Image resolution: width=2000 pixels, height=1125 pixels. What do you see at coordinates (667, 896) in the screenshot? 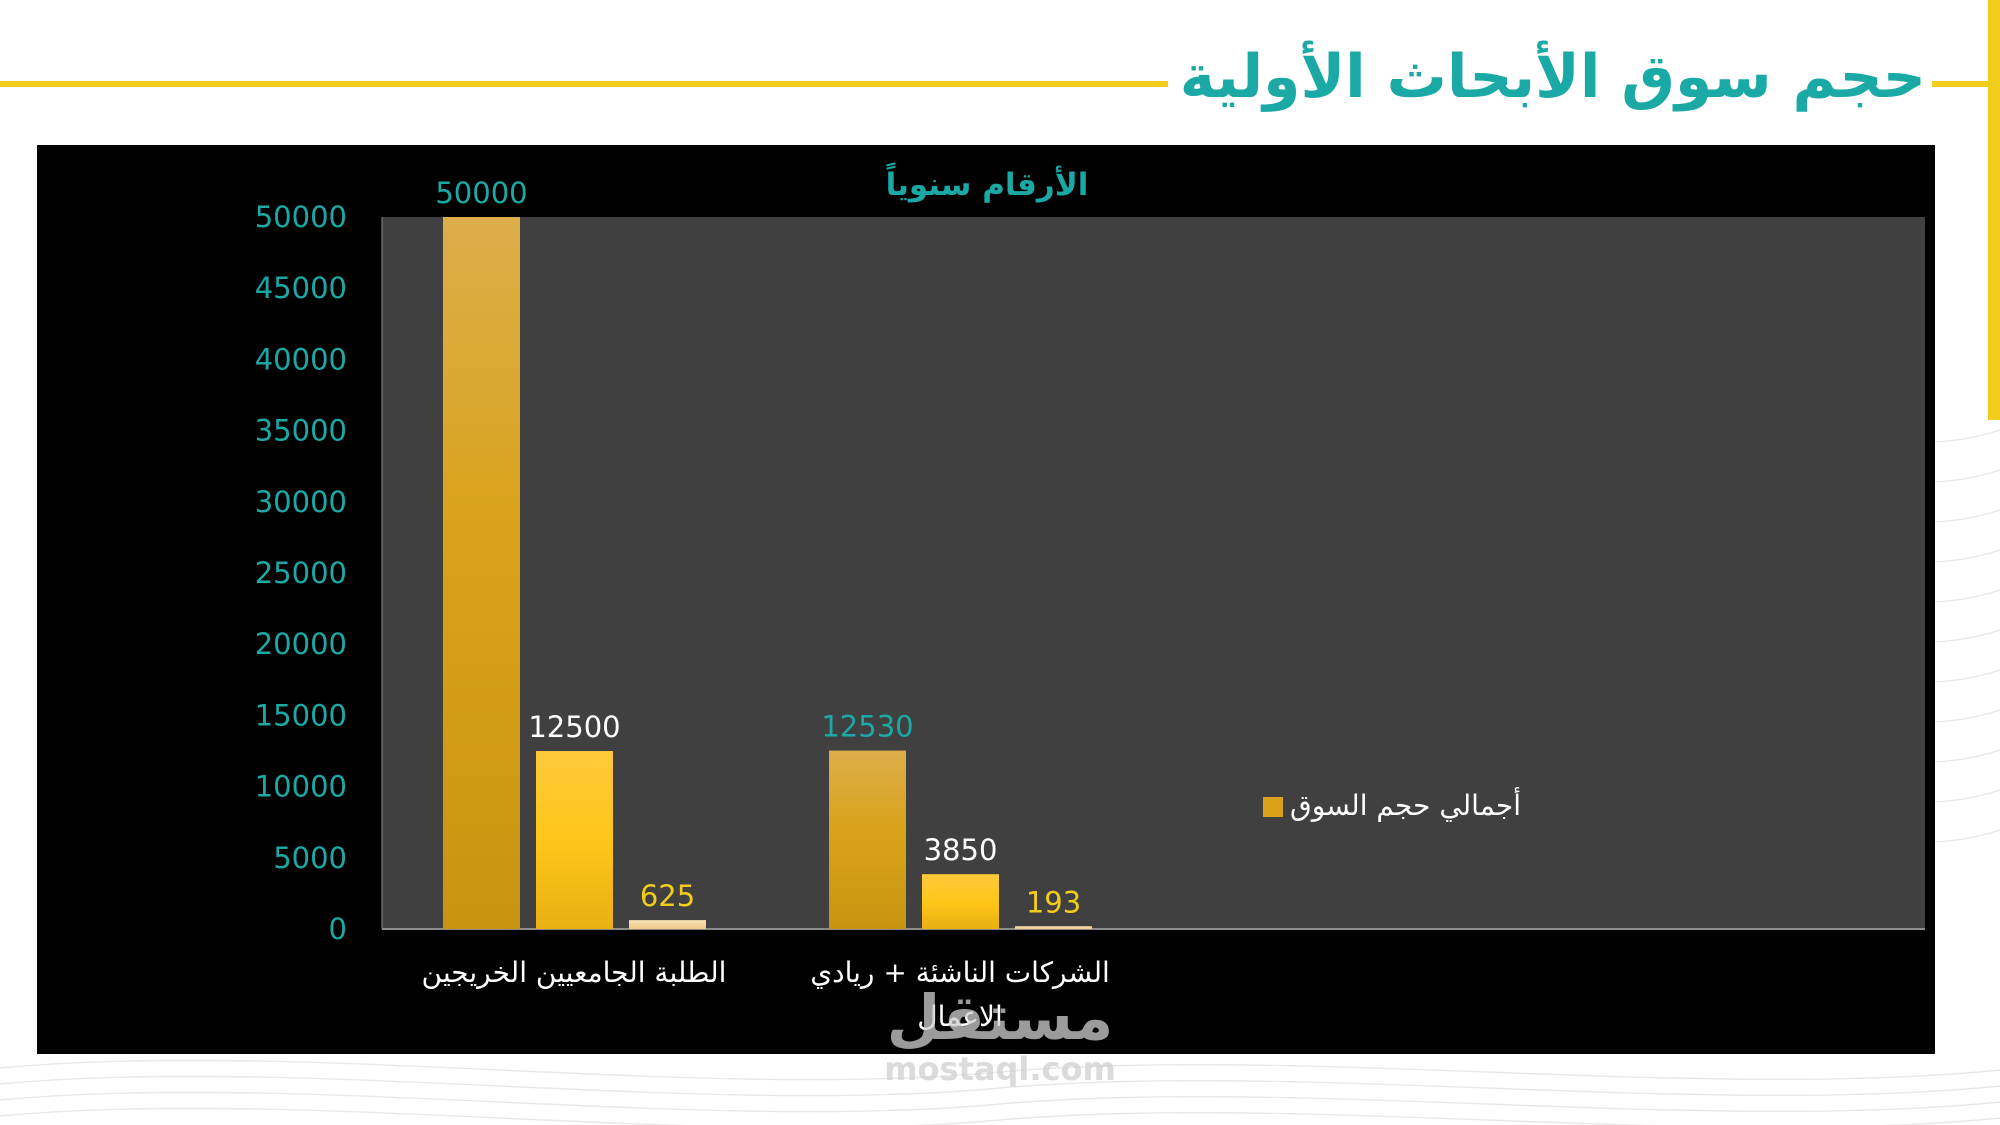
I see `value-label-cat0-series2: 625` at bounding box center [667, 896].